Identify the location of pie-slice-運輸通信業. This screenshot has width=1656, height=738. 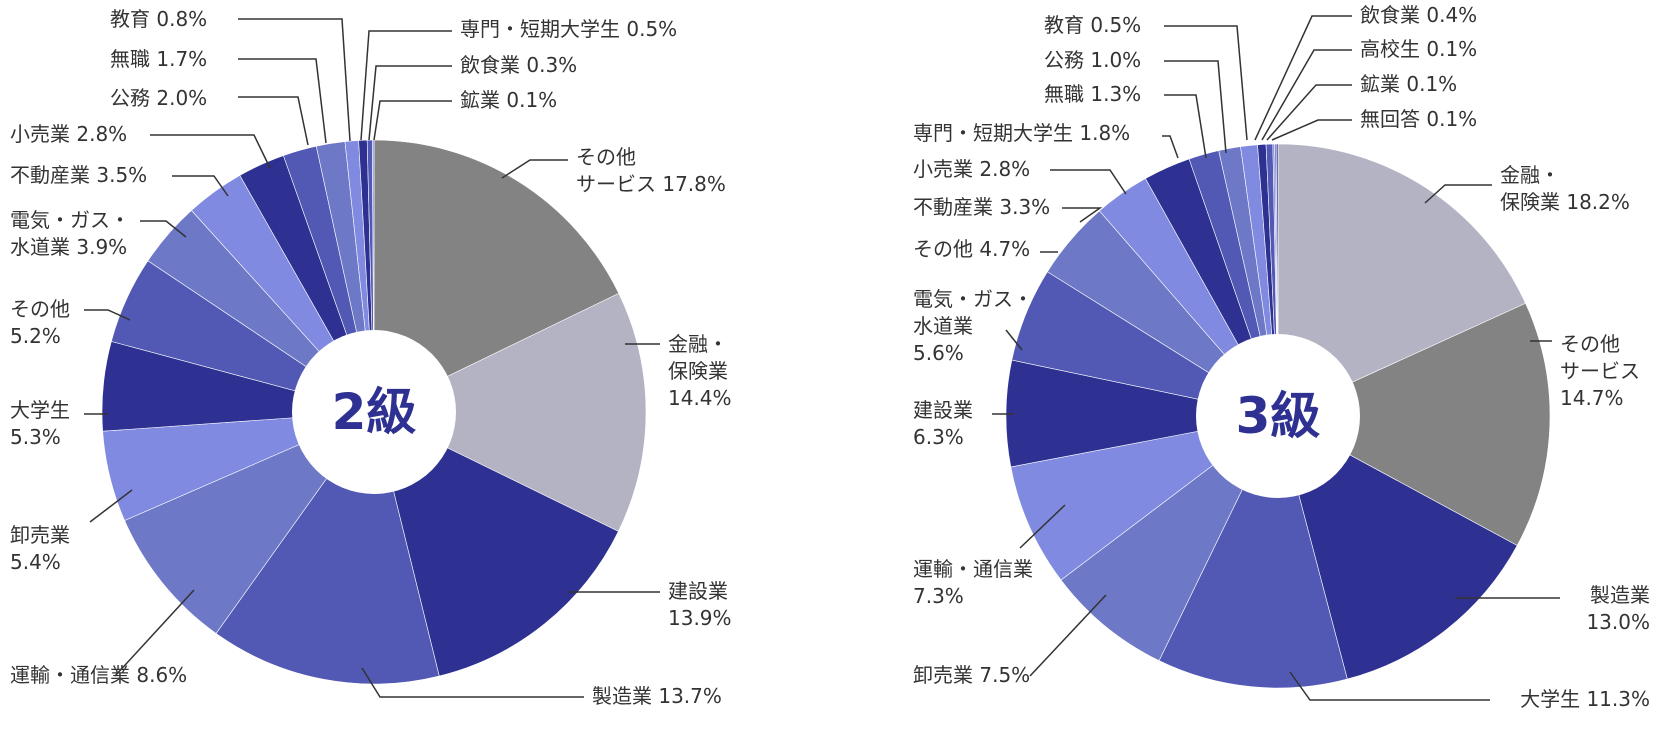
(249, 522).